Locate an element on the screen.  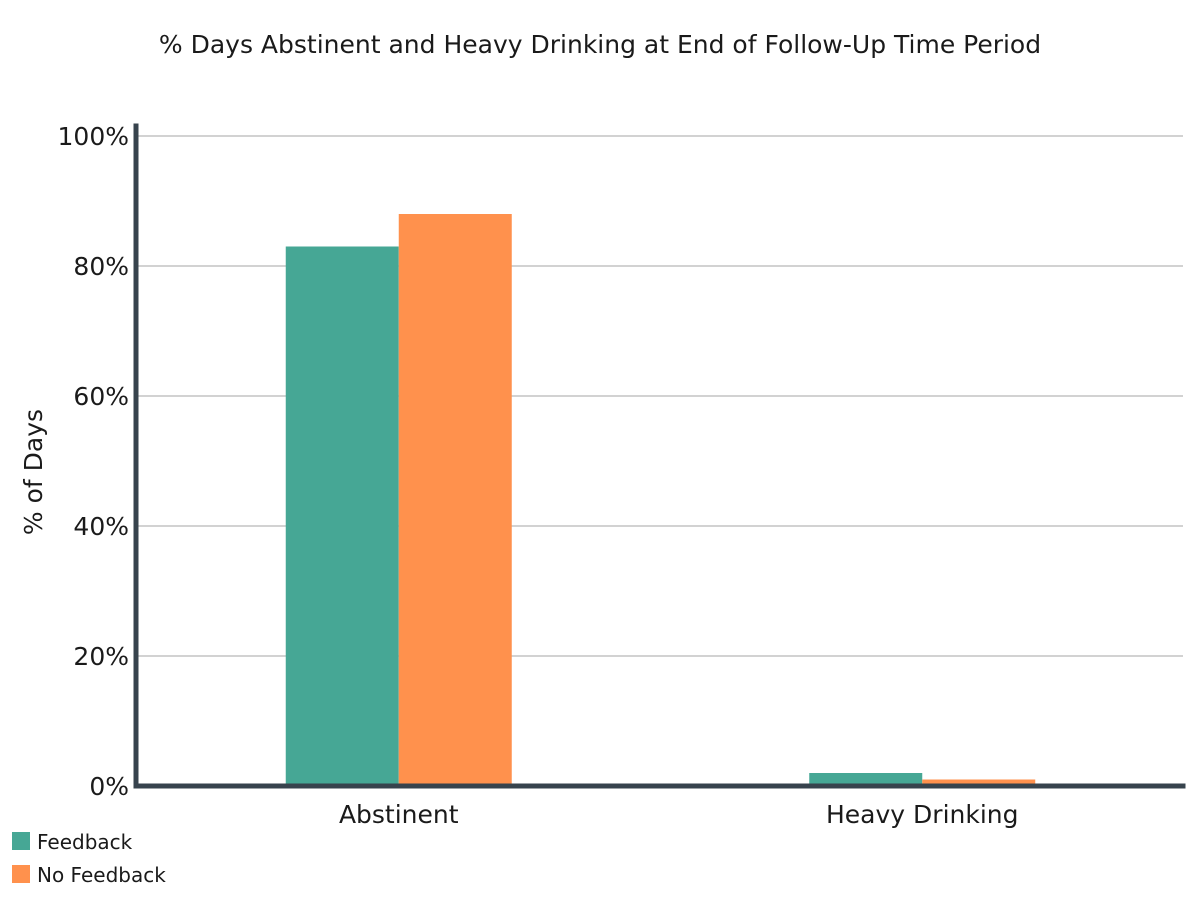
bar-no-feedback-abstinent is located at coordinates (455, 500).